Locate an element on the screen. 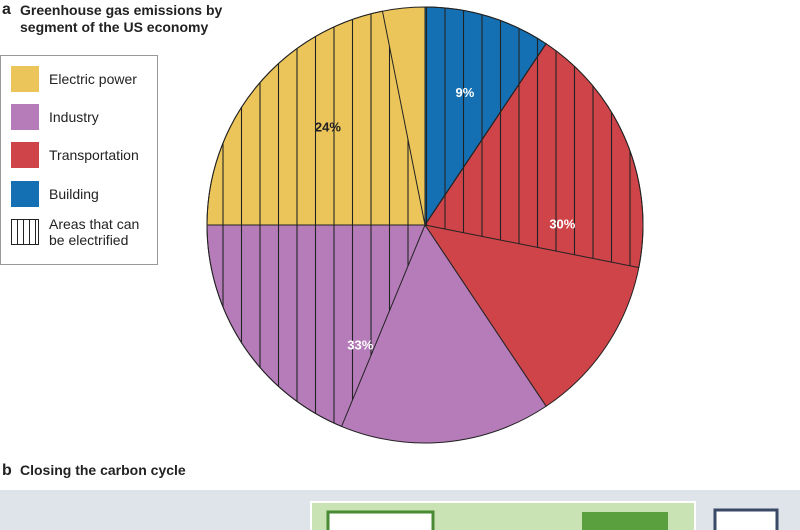 This screenshot has width=800, height=530. legend-label: Electric power is located at coordinates (93, 79).